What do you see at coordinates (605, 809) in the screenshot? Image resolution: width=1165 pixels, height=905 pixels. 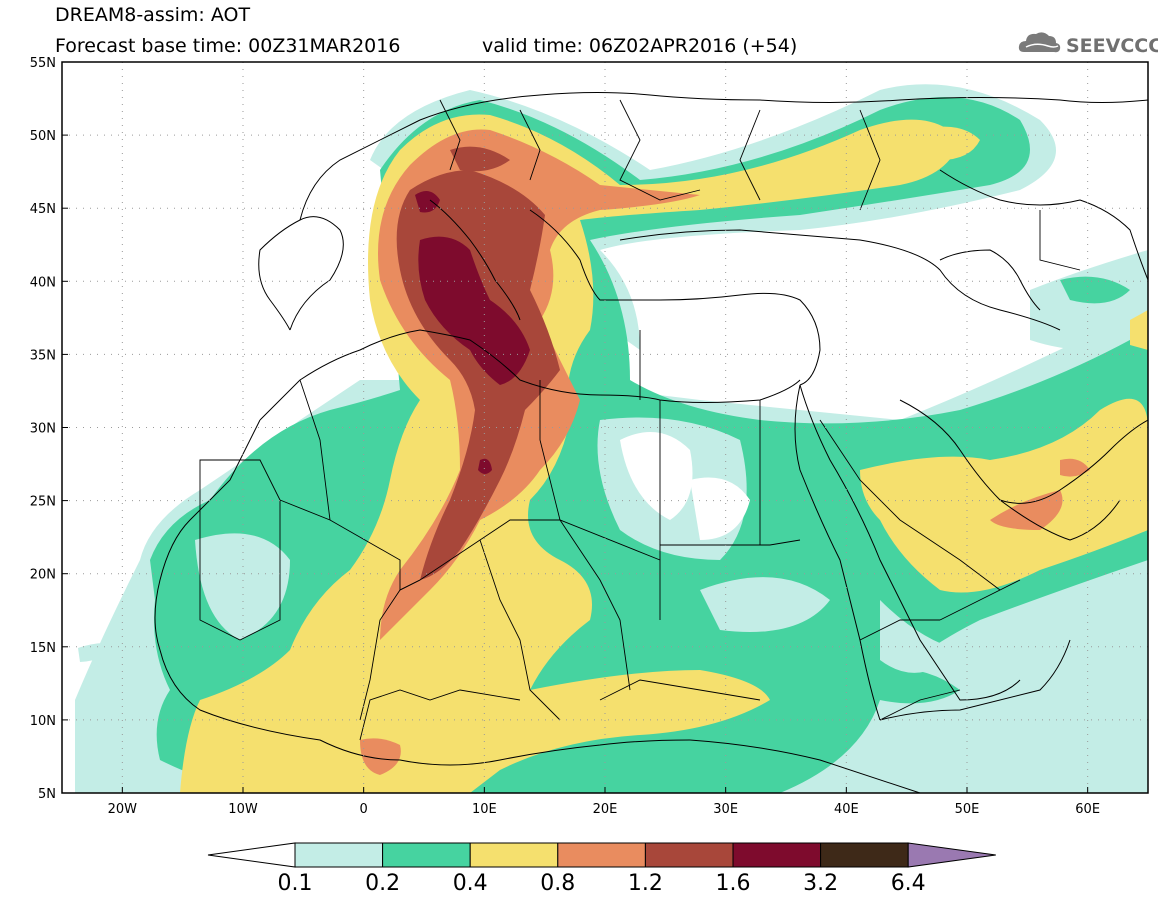 I see `lon-tick-label: 20E` at bounding box center [605, 809].